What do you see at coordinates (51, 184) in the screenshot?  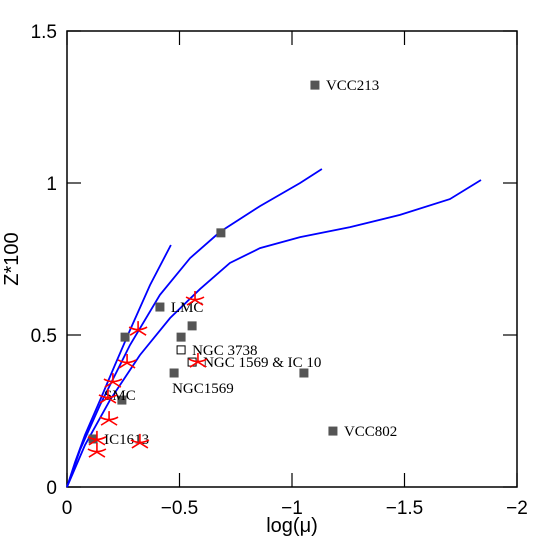 I see `y-tick-label: 1` at bounding box center [51, 184].